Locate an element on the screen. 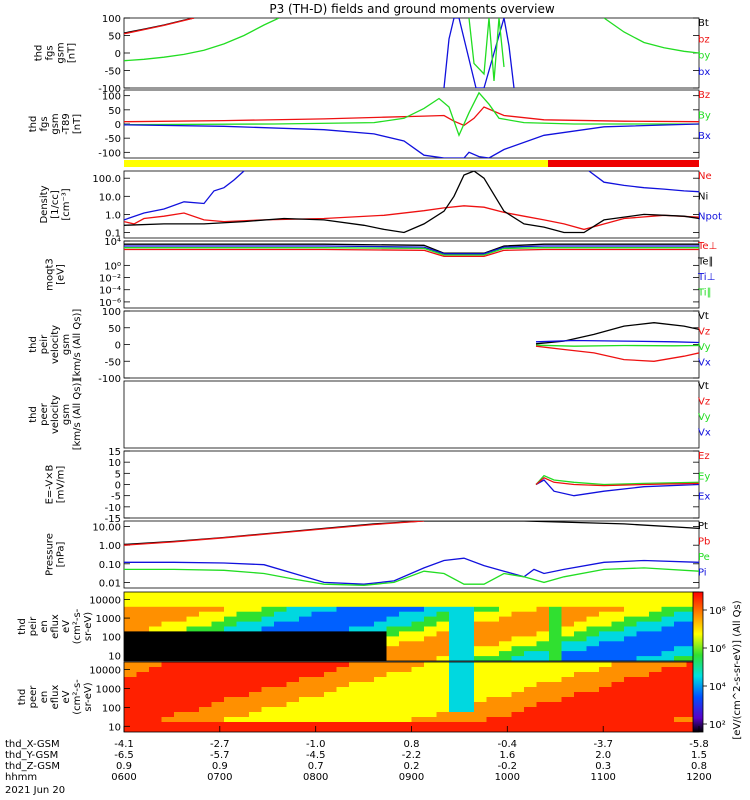 Image resolution: width=750 pixels, height=800 pixels. time-axis-value: 1200 is located at coordinates (698, 777).